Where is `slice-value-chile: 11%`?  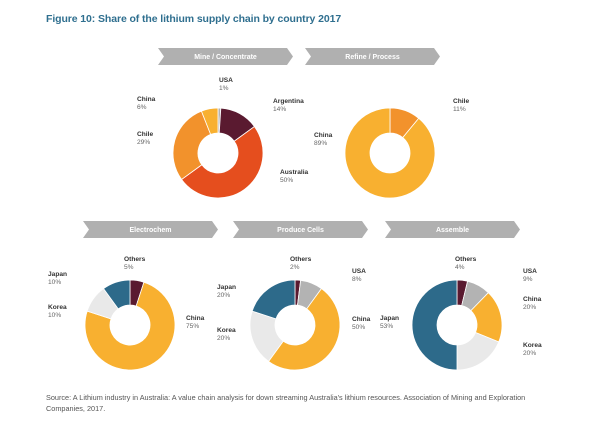 slice-value-chile: 11% is located at coordinates (459, 109).